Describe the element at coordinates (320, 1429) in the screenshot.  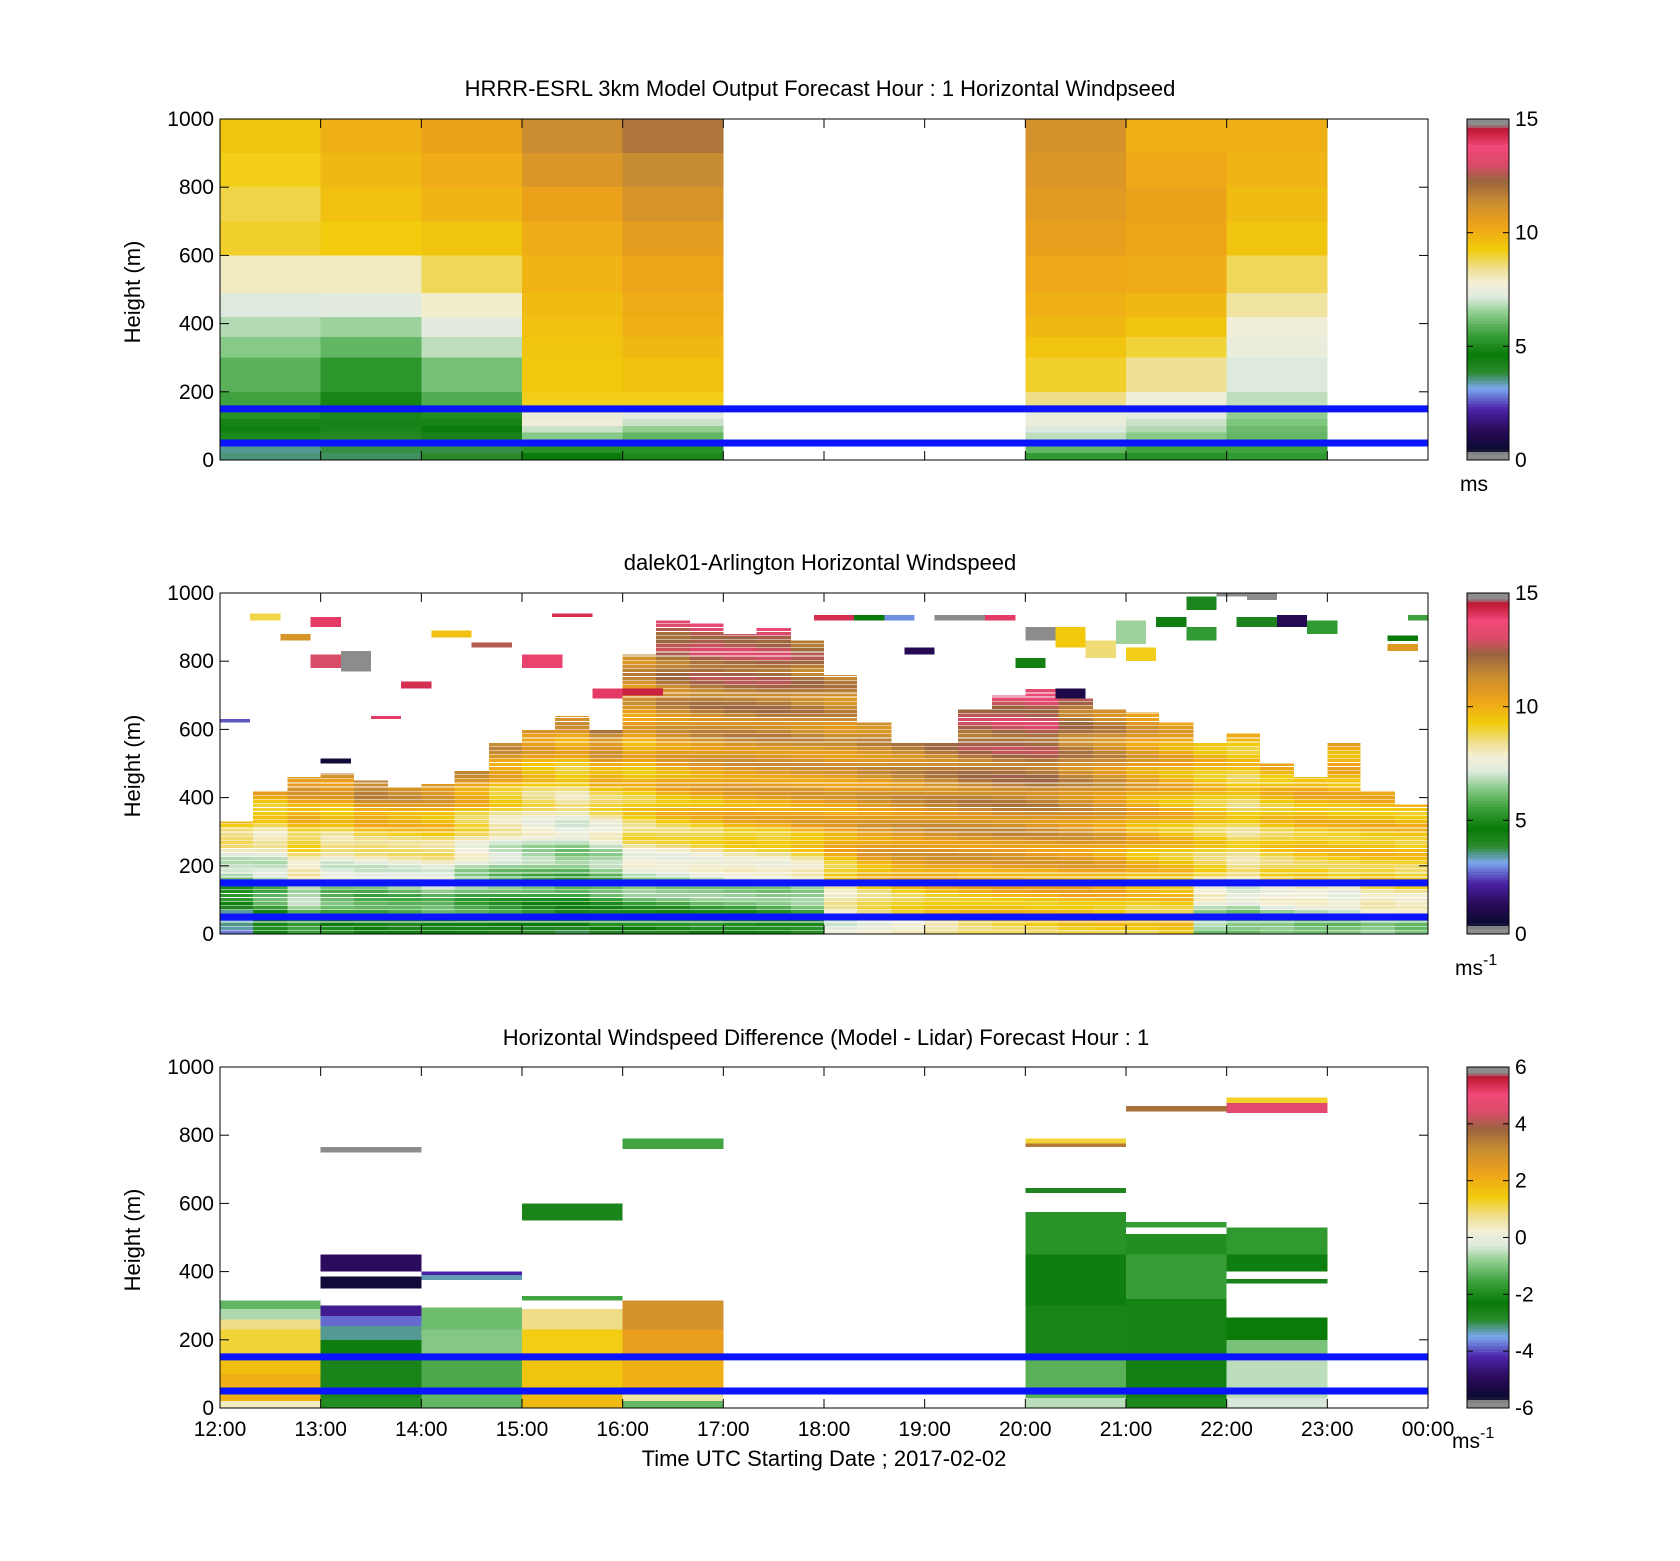
I see `x-tick-label: 13:00` at that location.